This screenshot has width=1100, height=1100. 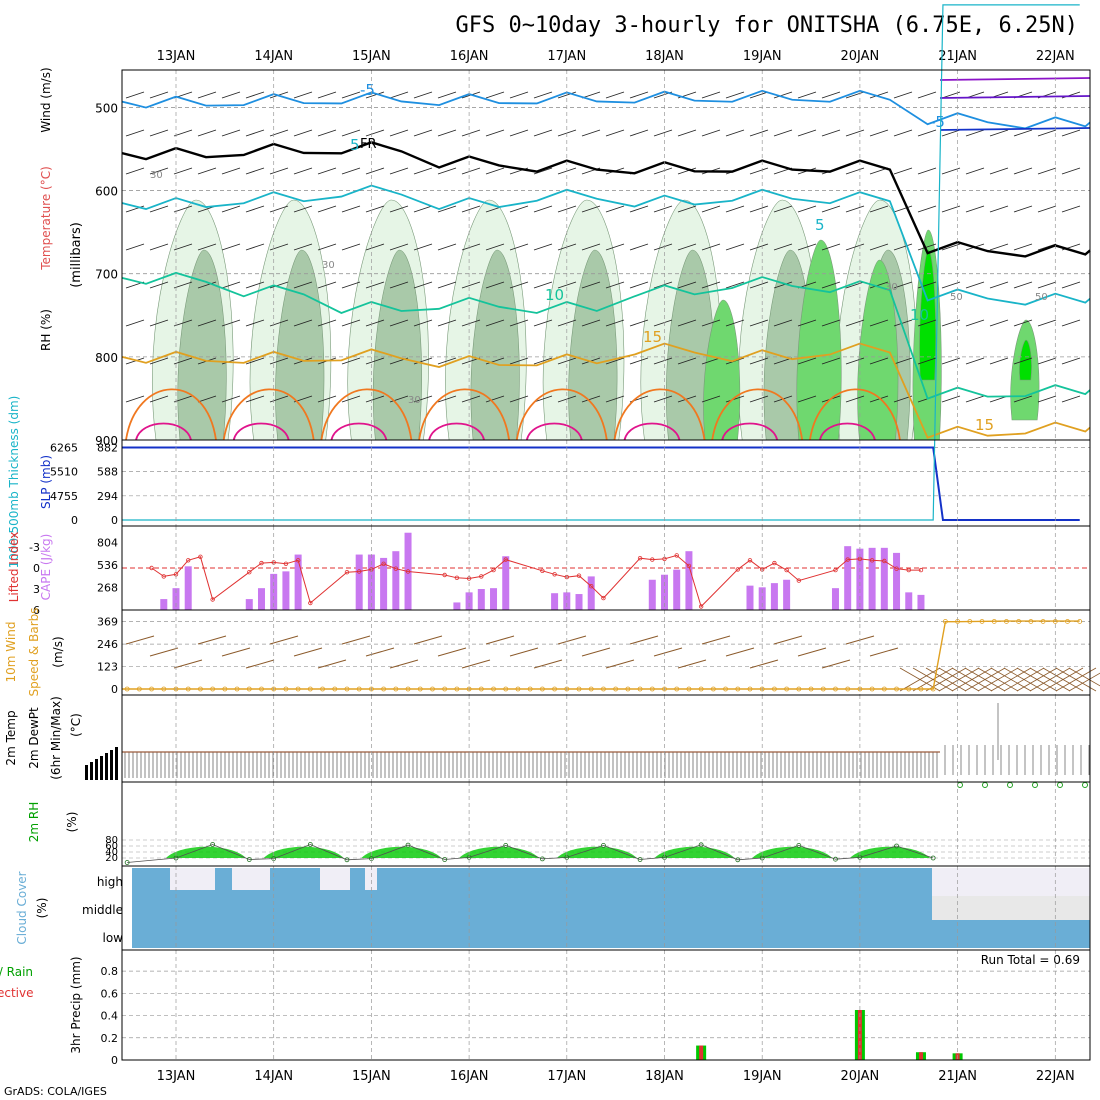 What do you see at coordinates (762, 56) in the screenshot?
I see `date-label-top: 19JAN` at bounding box center [762, 56].